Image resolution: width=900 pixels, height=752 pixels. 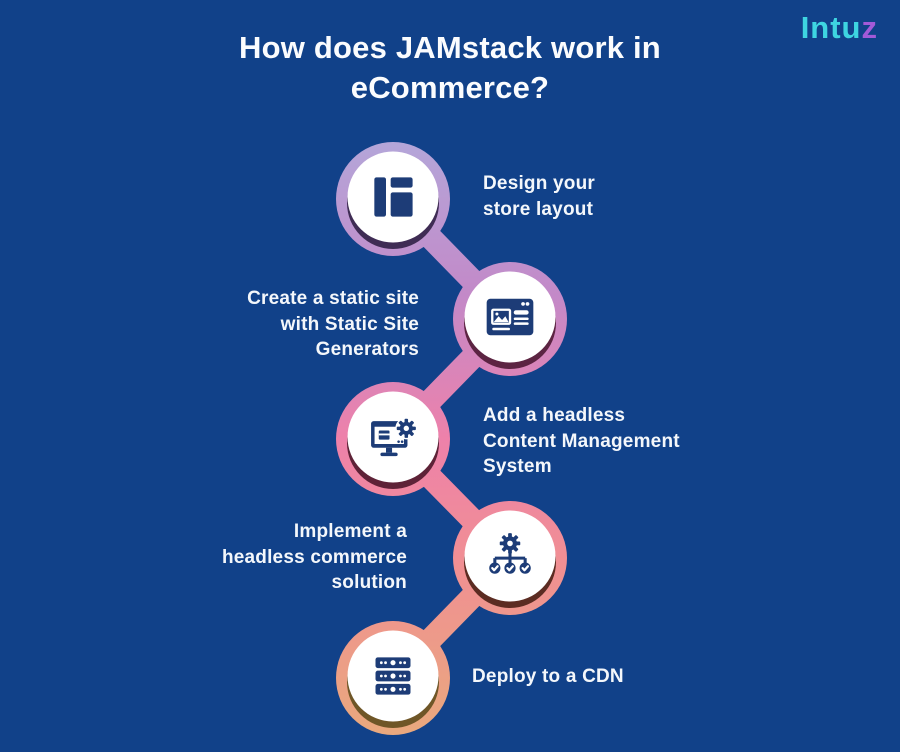 I want to click on page-title: How does JAMstack work in eCommerce?, so click(x=450, y=68).